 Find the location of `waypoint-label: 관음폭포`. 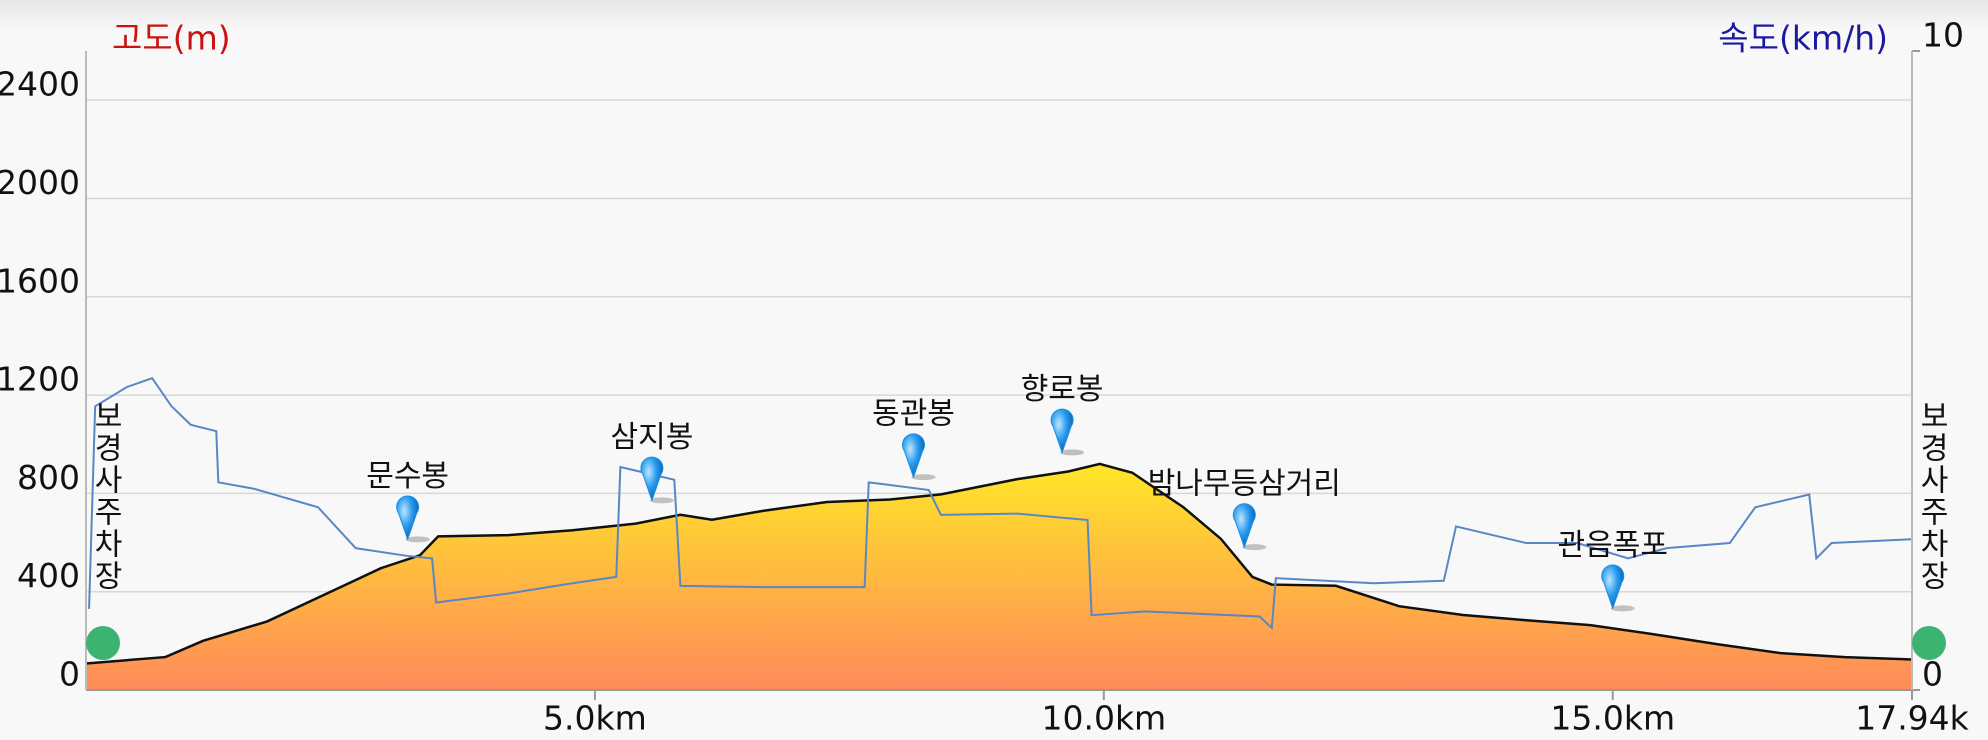

waypoint-label: 관음폭포 is located at coordinates (1613, 545).